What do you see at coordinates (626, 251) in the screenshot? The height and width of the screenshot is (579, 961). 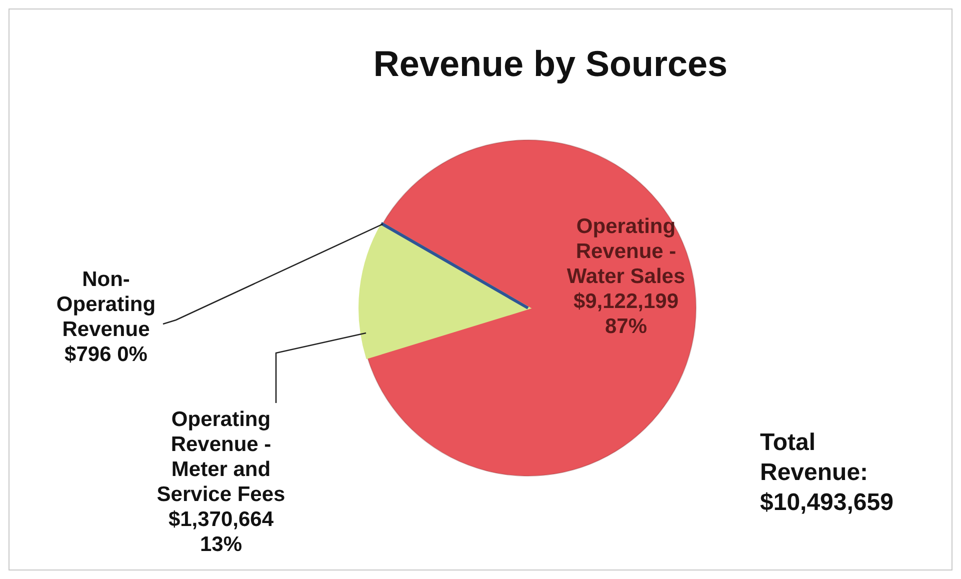 I see `slice-label: Operating Revenue - Water Sales` at bounding box center [626, 251].